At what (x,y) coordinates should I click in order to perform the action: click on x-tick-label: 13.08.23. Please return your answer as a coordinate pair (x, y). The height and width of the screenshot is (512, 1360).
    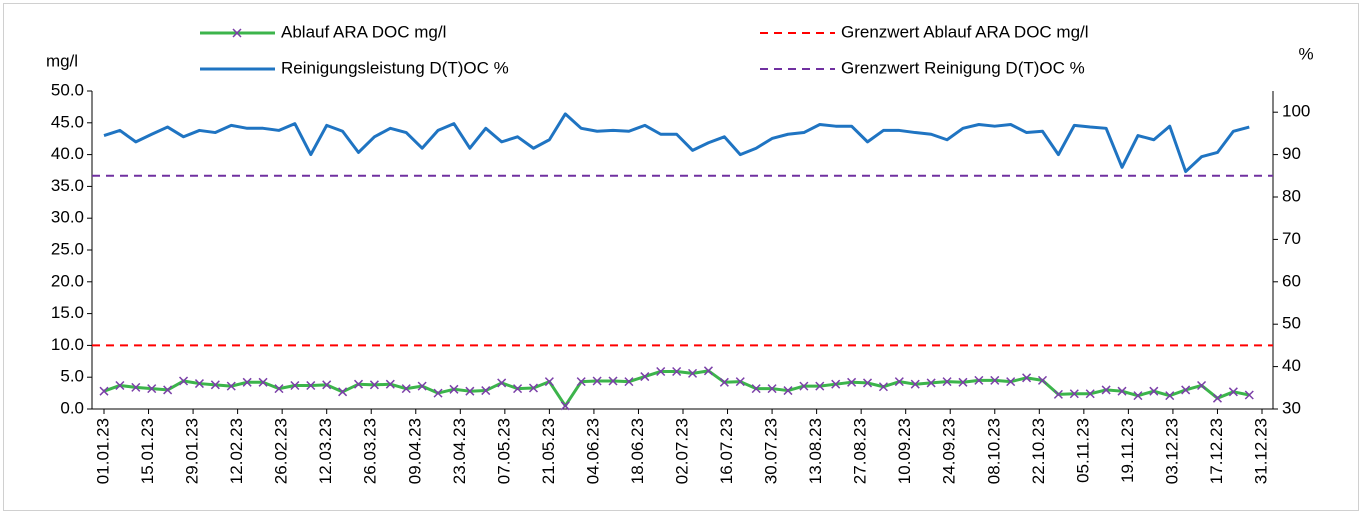
    Looking at the image, I should click on (815, 451).